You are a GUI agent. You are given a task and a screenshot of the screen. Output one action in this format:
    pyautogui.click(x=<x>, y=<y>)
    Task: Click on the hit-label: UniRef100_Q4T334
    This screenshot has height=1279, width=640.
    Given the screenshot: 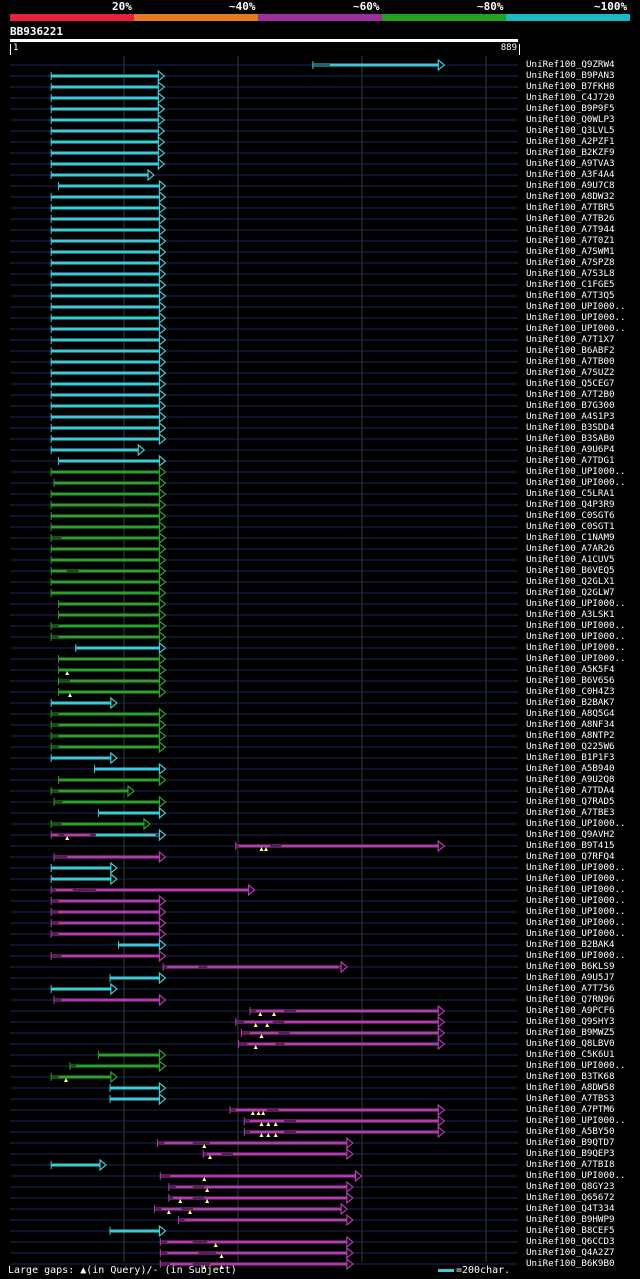 What is the action you would take?
    pyautogui.click(x=570, y=1208)
    